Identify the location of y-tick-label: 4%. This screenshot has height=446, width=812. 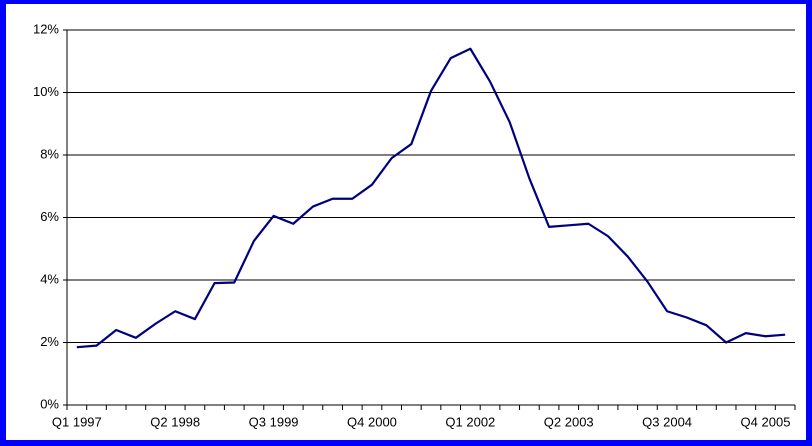
(49, 278).